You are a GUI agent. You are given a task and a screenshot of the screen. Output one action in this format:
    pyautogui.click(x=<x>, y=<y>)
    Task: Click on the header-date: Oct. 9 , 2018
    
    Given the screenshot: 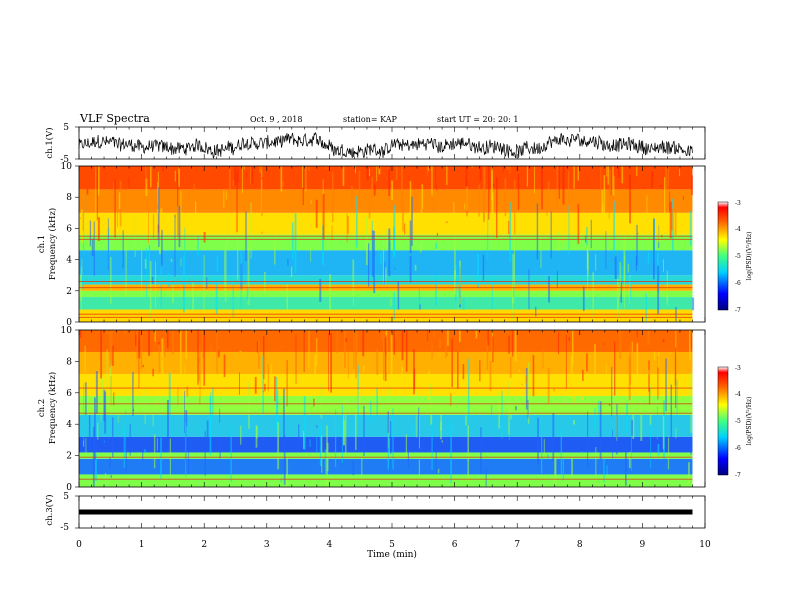 What is the action you would take?
    pyautogui.click(x=276, y=119)
    